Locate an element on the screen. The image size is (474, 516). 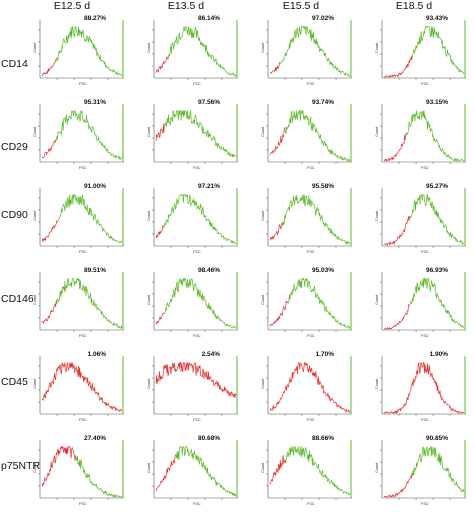
histogram-panel-cd14-e12-5-d: Count FSC 88.27% is located at coordinates (78, 50).